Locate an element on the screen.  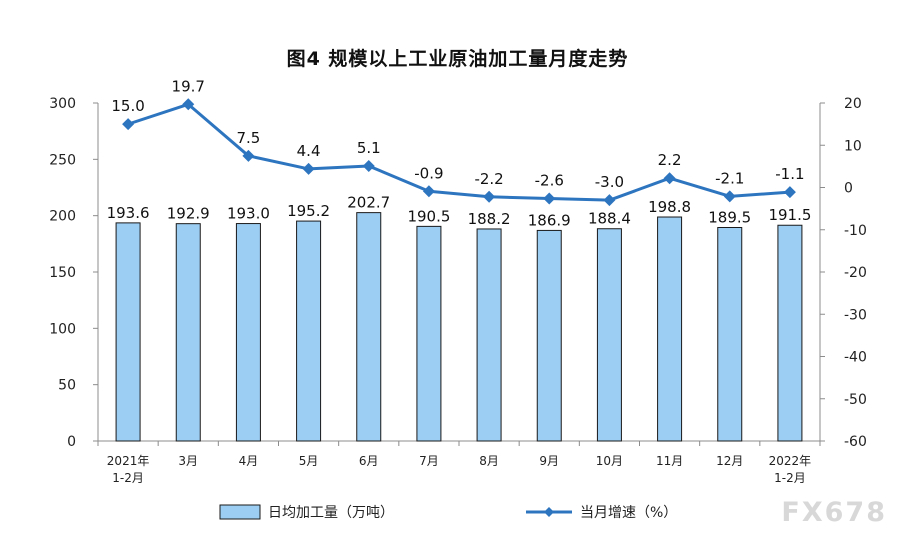
x-tick-label: 11月 is located at coordinates (669, 461).